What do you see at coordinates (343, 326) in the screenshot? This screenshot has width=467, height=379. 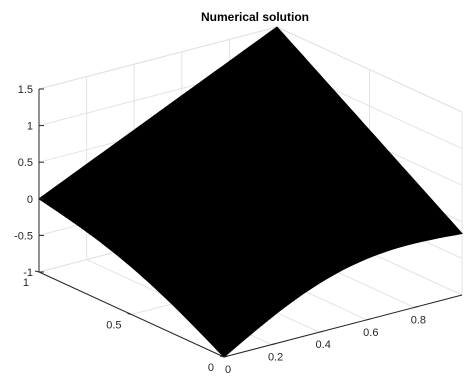 I see `x-axis-line` at bounding box center [343, 326].